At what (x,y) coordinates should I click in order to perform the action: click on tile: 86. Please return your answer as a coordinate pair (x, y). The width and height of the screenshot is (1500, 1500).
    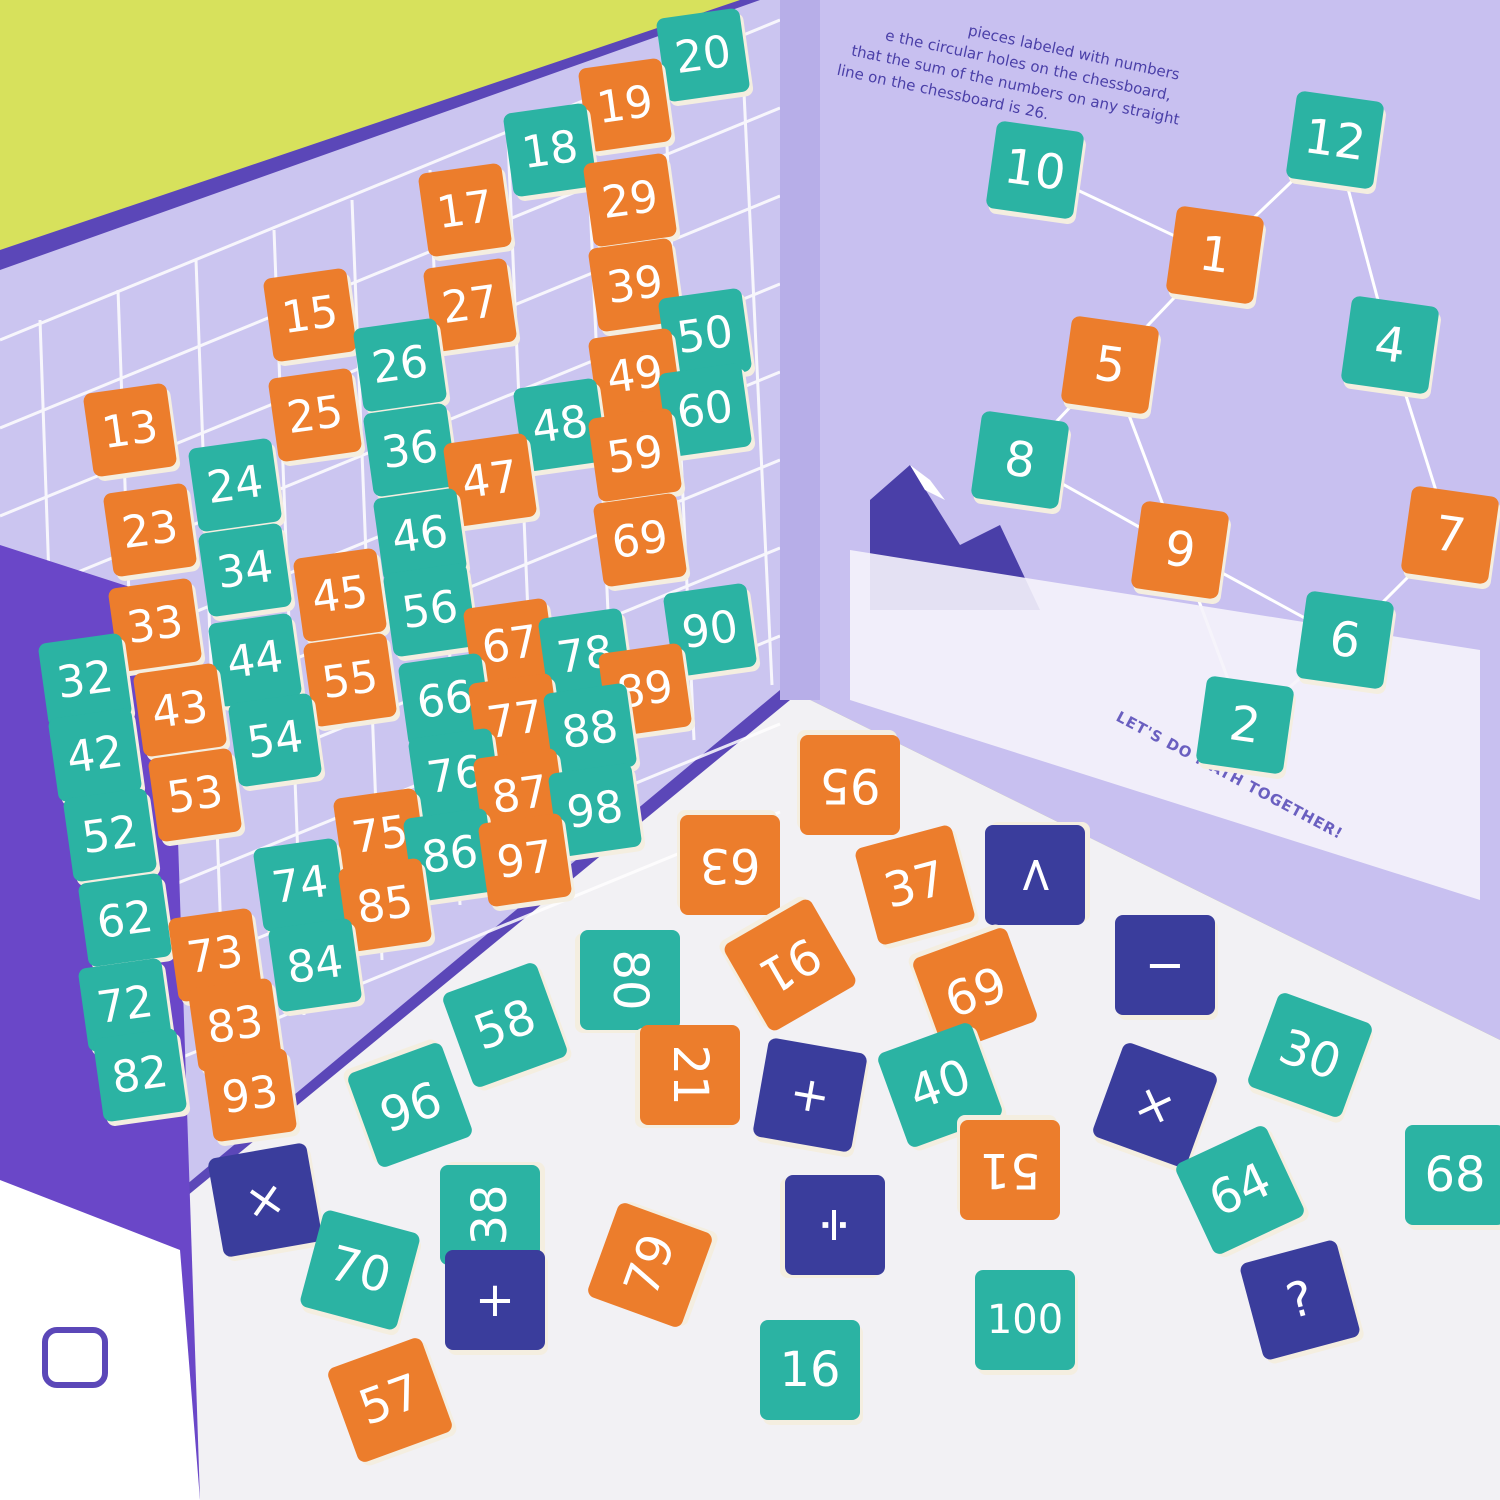
    Looking at the image, I should click on (452, 857).